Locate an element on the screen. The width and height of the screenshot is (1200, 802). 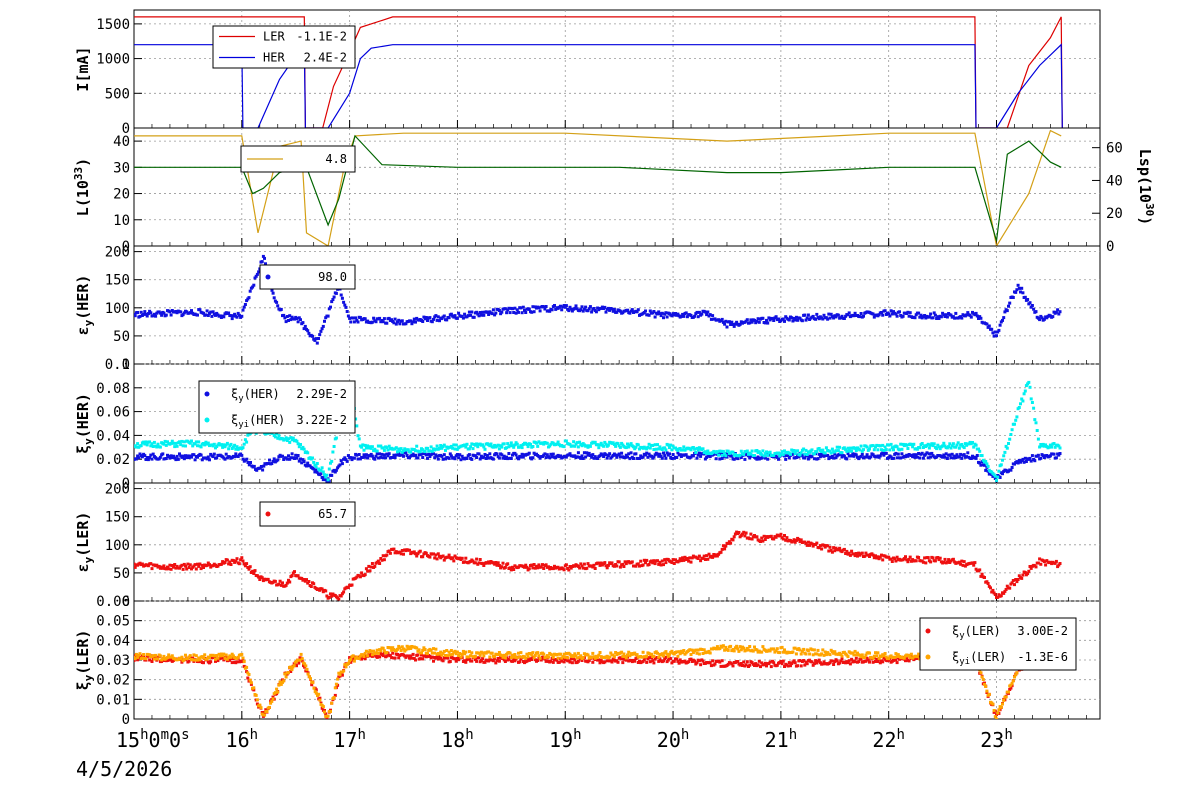
y-tick-label: 150 is located at coordinates (117, 281).